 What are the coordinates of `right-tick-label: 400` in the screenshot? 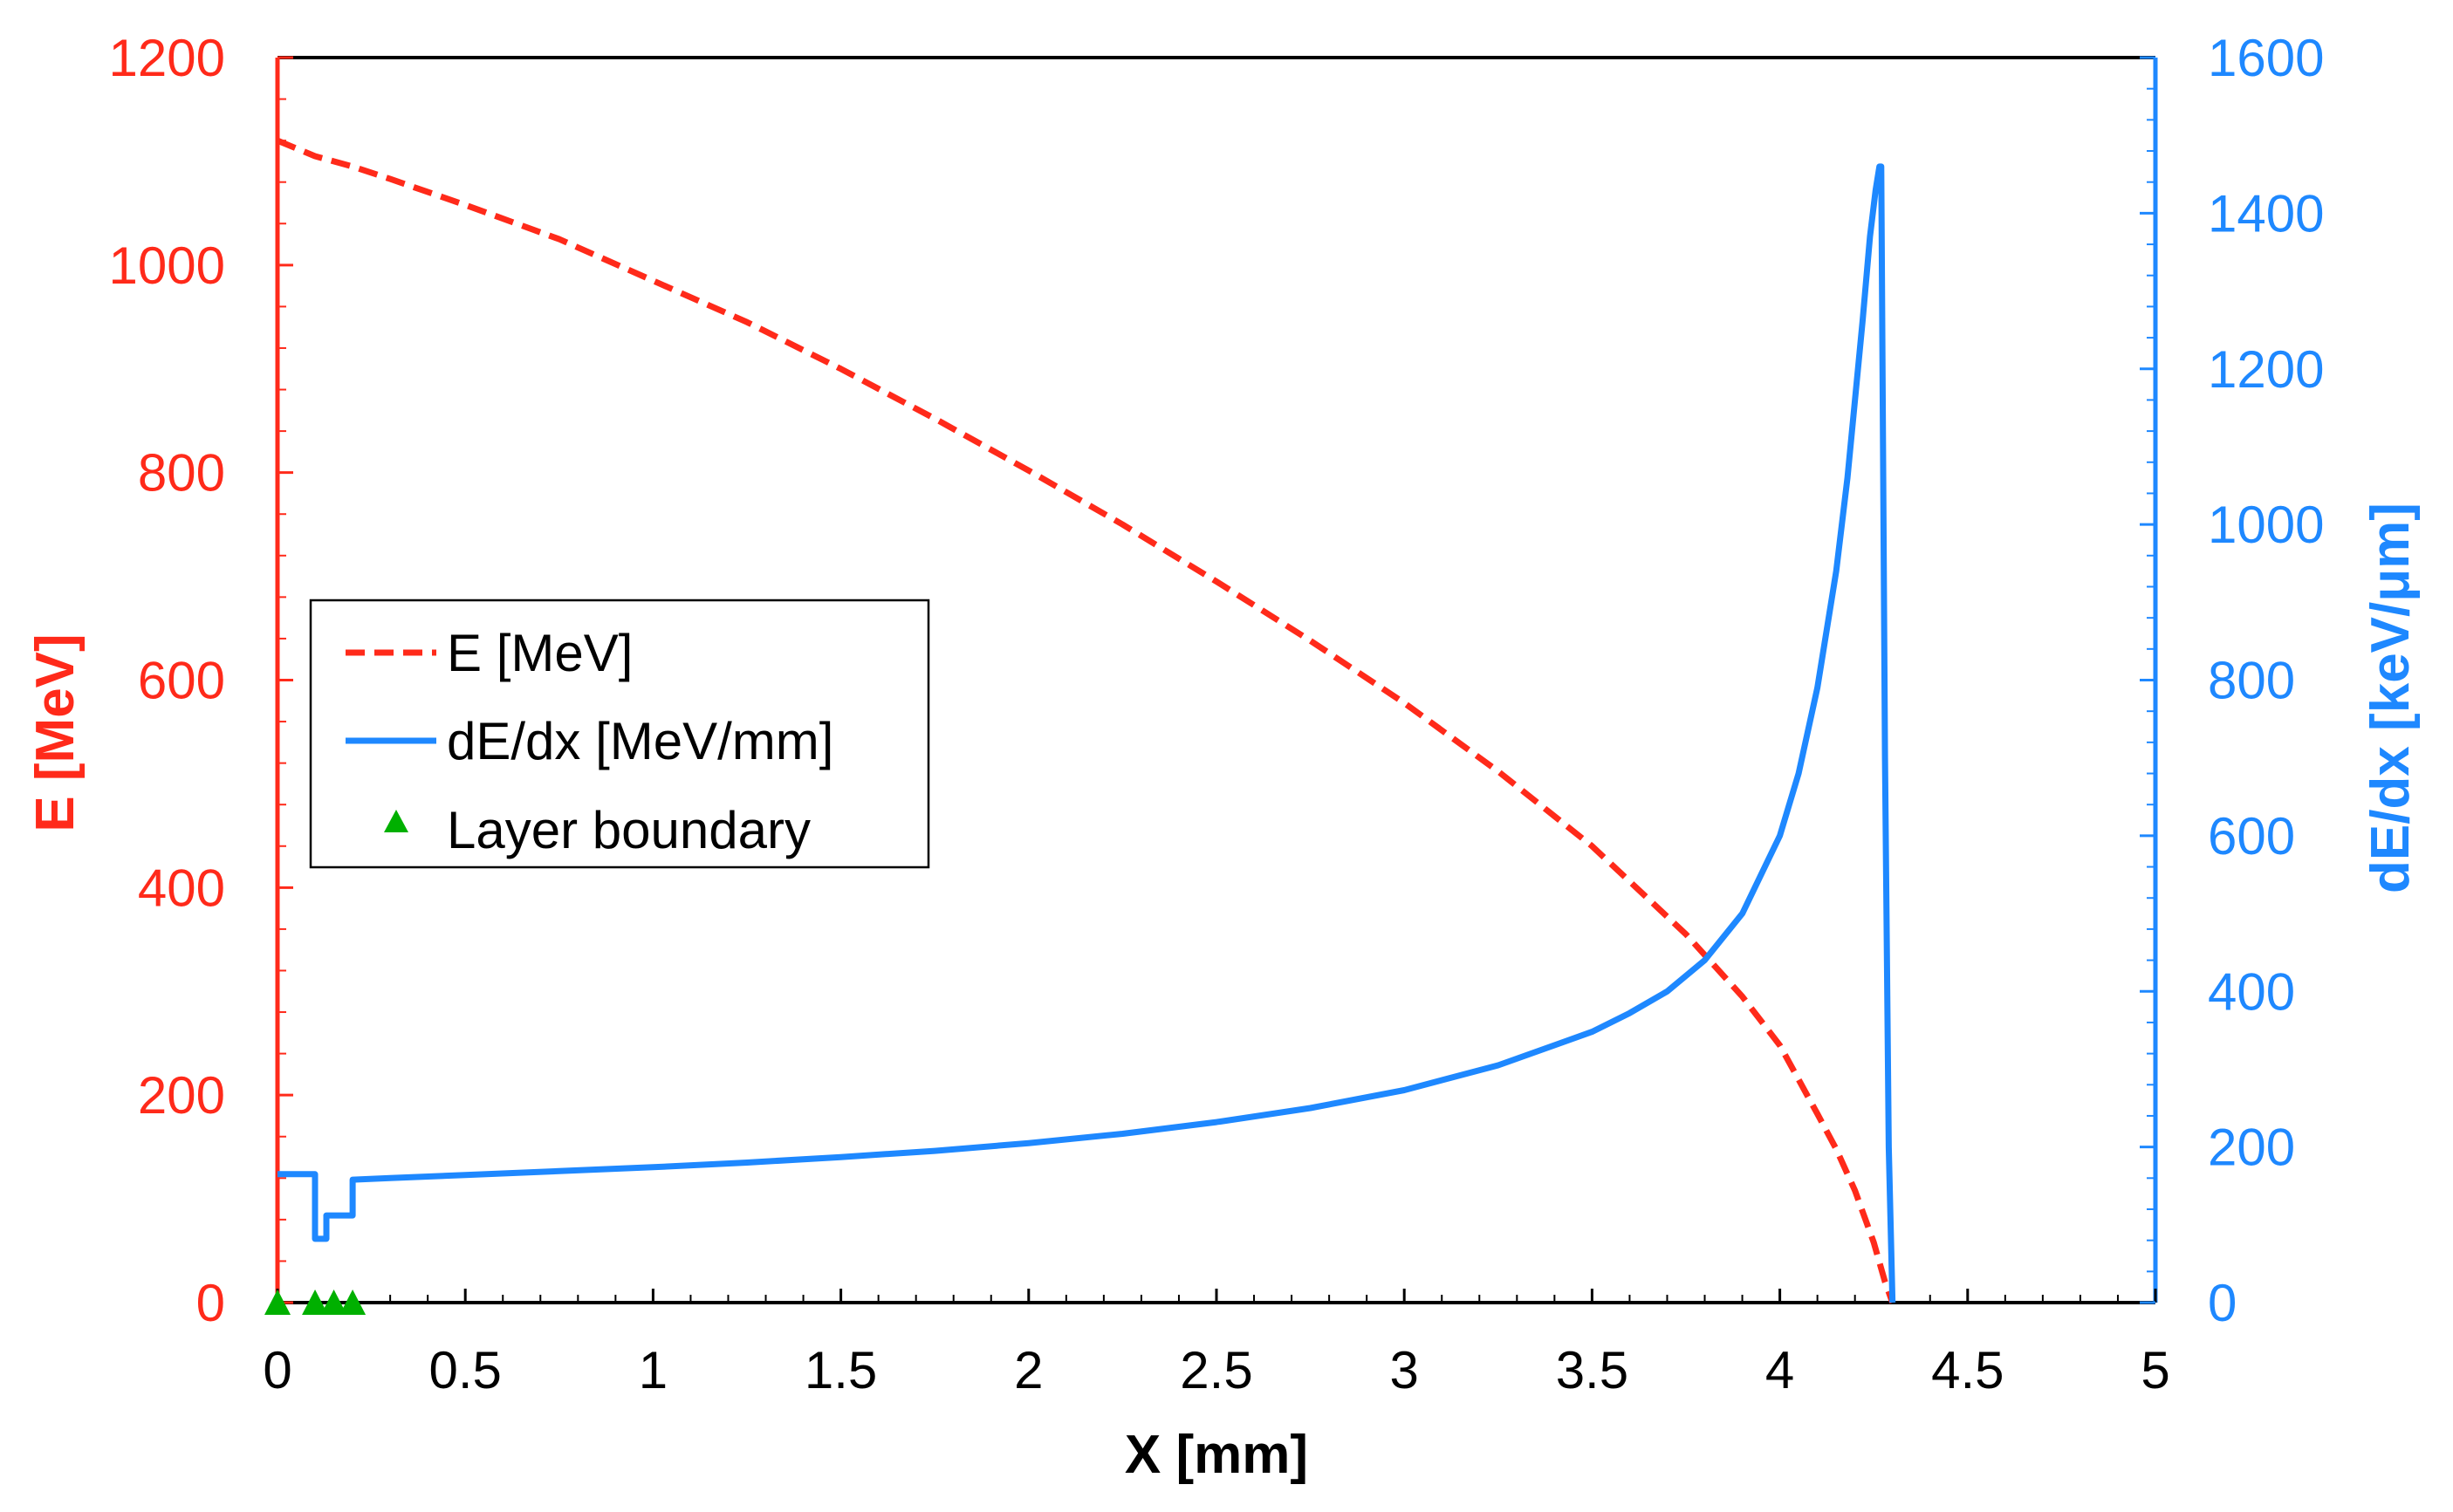 It's located at (2251, 991).